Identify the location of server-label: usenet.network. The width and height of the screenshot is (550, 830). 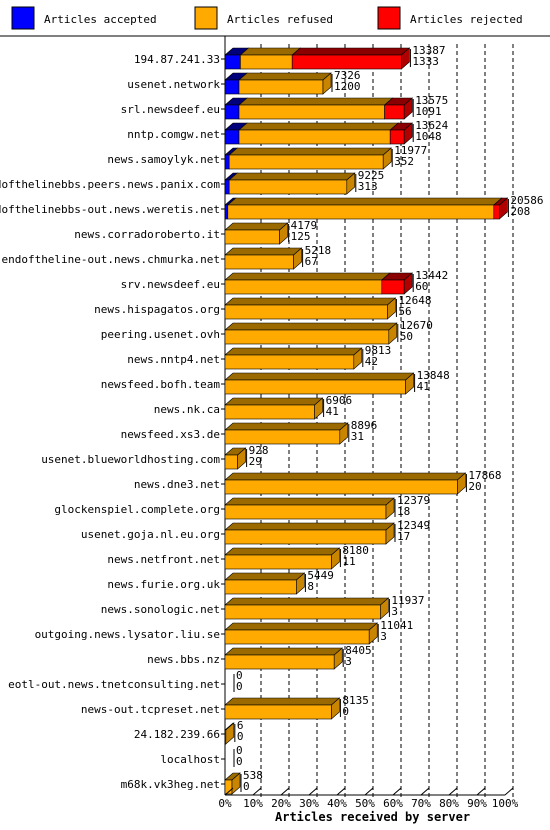
(173, 84).